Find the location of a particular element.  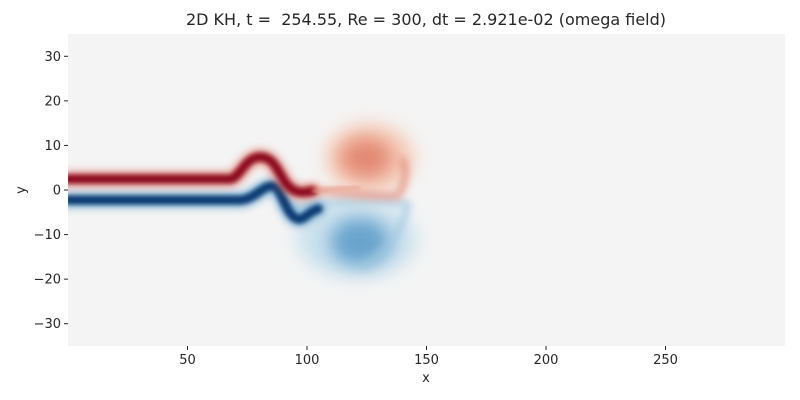

x-axis: 50 100 150 200 250 is located at coordinates (428, 357).